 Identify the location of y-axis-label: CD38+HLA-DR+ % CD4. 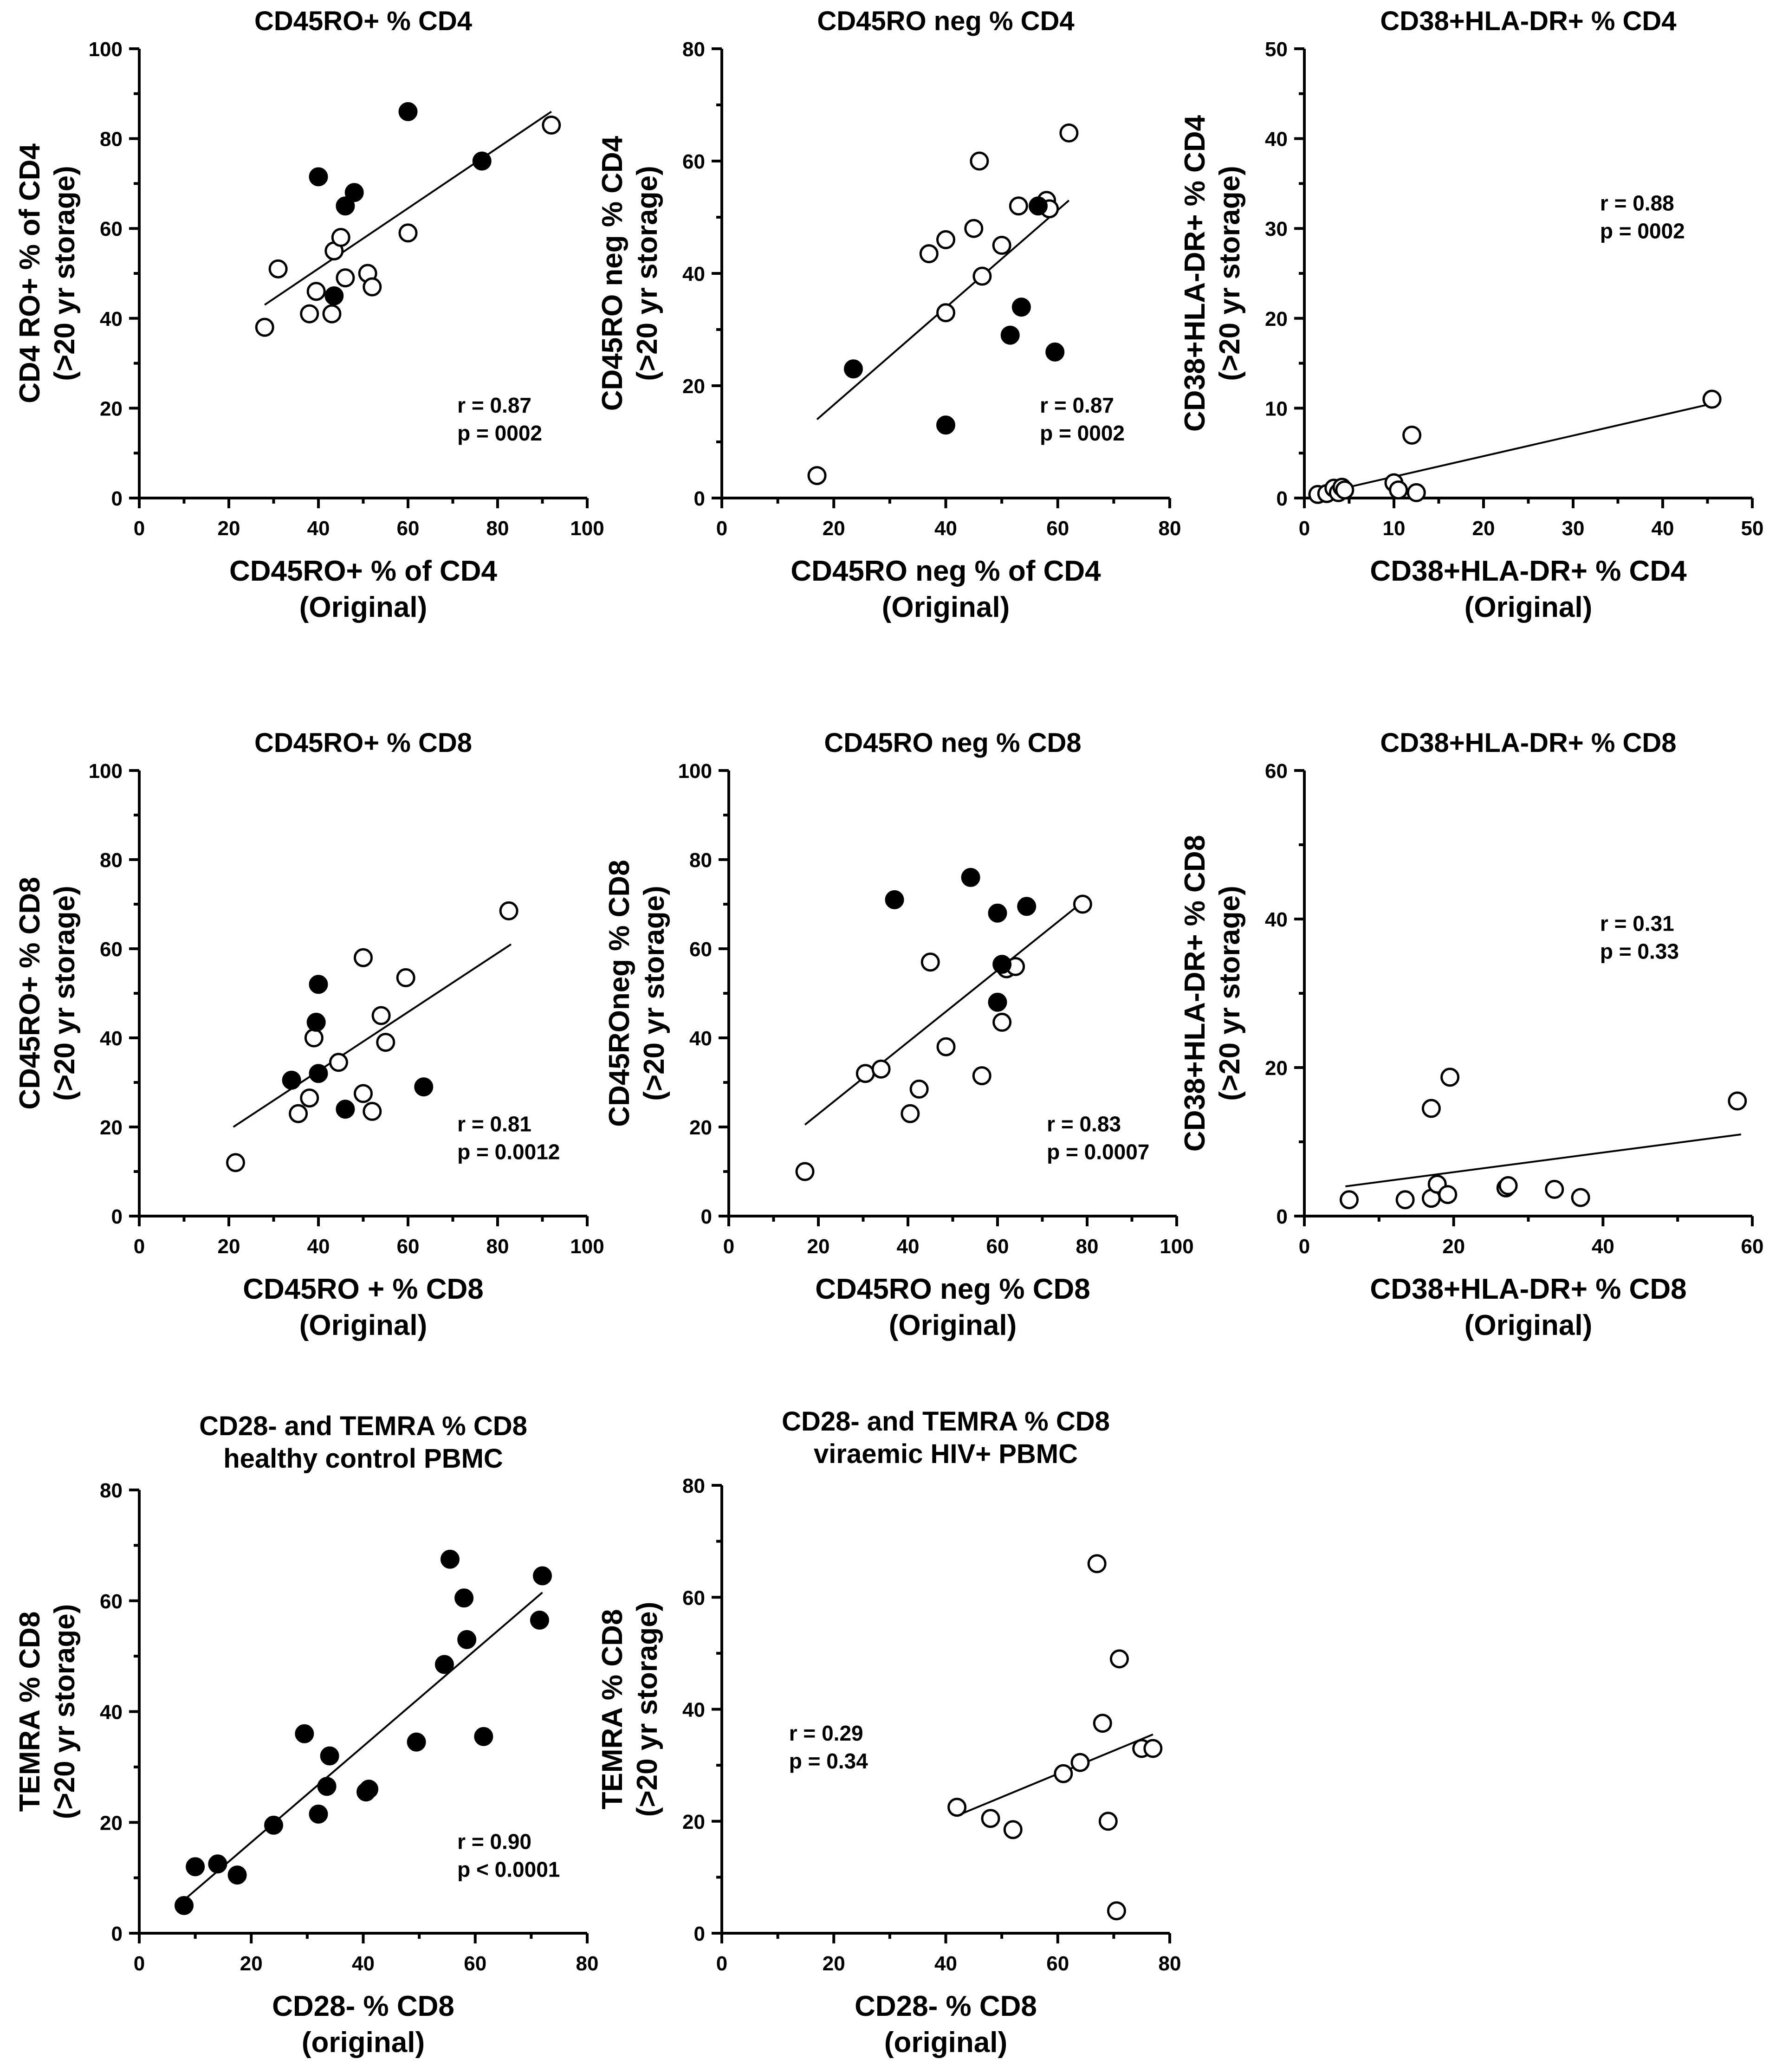
(1195, 273).